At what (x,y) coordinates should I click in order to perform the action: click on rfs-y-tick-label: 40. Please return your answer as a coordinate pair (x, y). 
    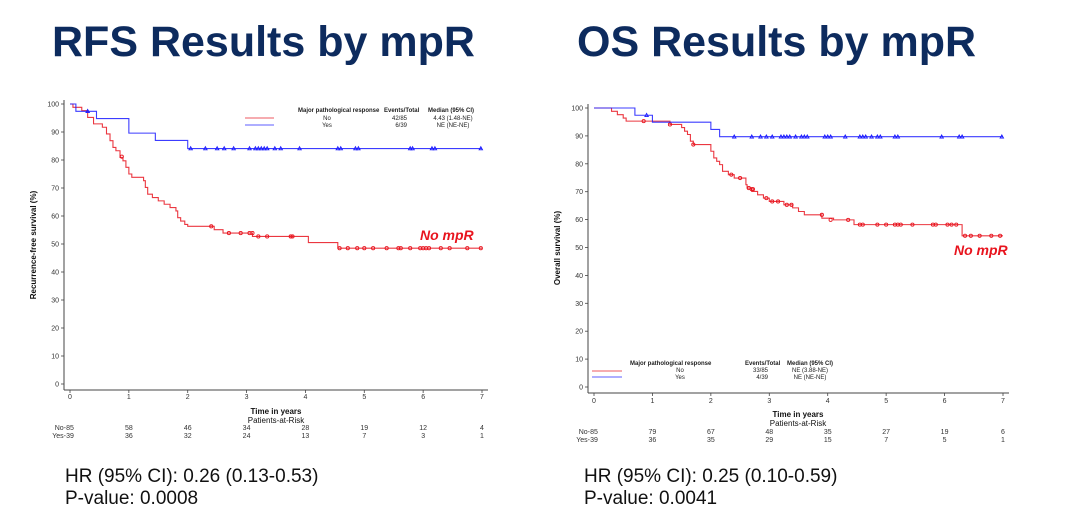
    Looking at the image, I should click on (55, 273).